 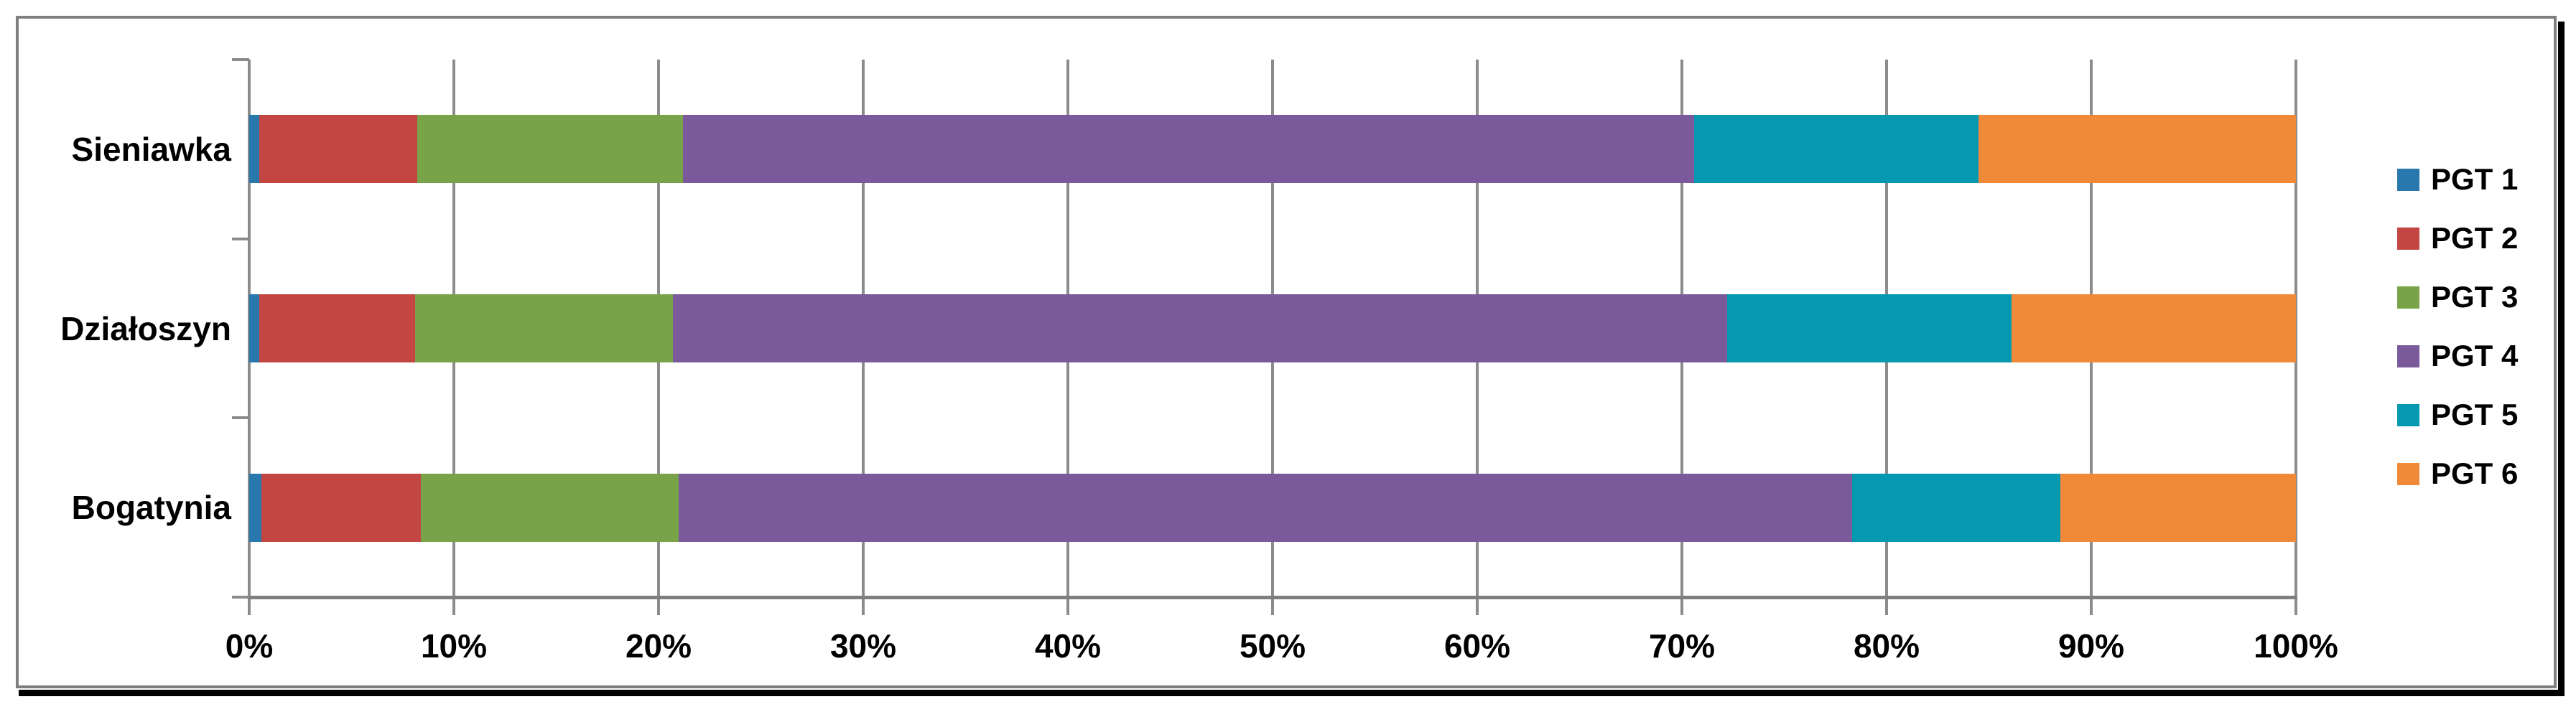 I want to click on x-axis-tick-label: 90%, so click(x=2091, y=646).